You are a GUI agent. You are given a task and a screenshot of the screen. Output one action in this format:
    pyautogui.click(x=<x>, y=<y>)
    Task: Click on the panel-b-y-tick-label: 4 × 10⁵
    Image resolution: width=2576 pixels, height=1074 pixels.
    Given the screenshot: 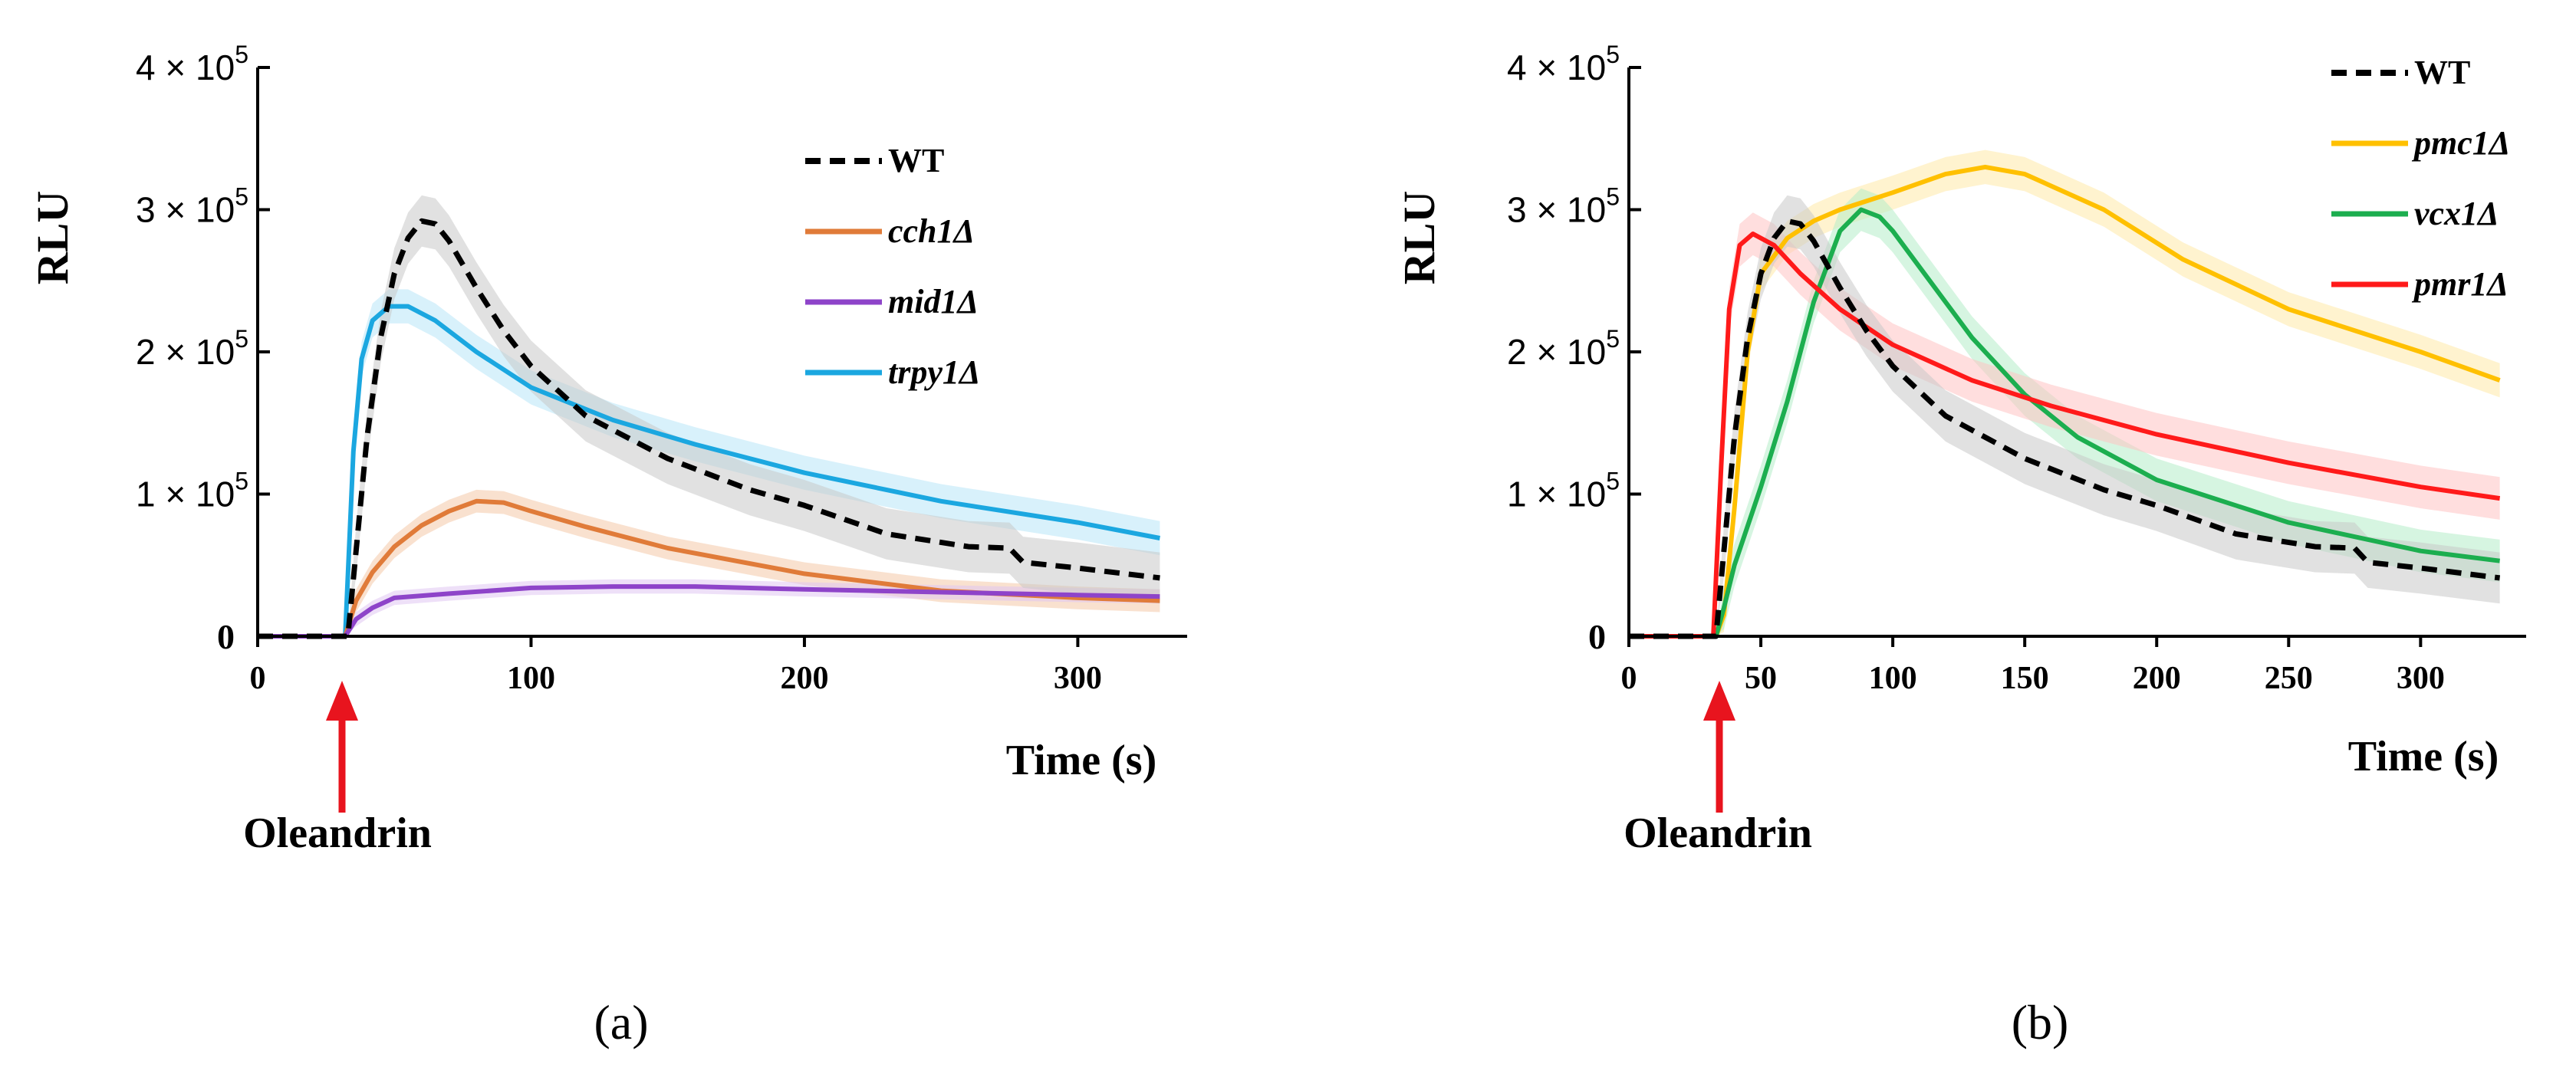 What is the action you would take?
    pyautogui.click(x=1563, y=64)
    